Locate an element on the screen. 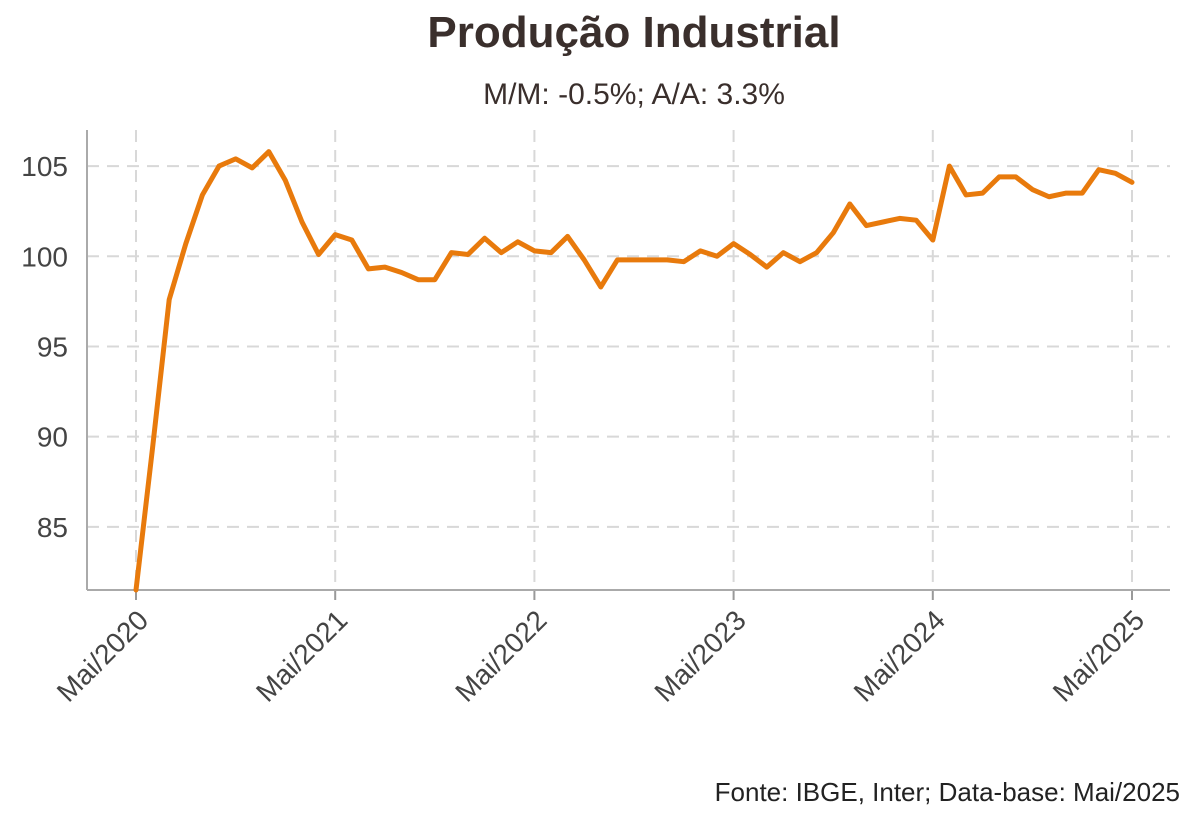 This screenshot has height=824, width=1200. chart-subtitle: M/M: -0.5%; A/A: 3.3% is located at coordinates (634, 94).